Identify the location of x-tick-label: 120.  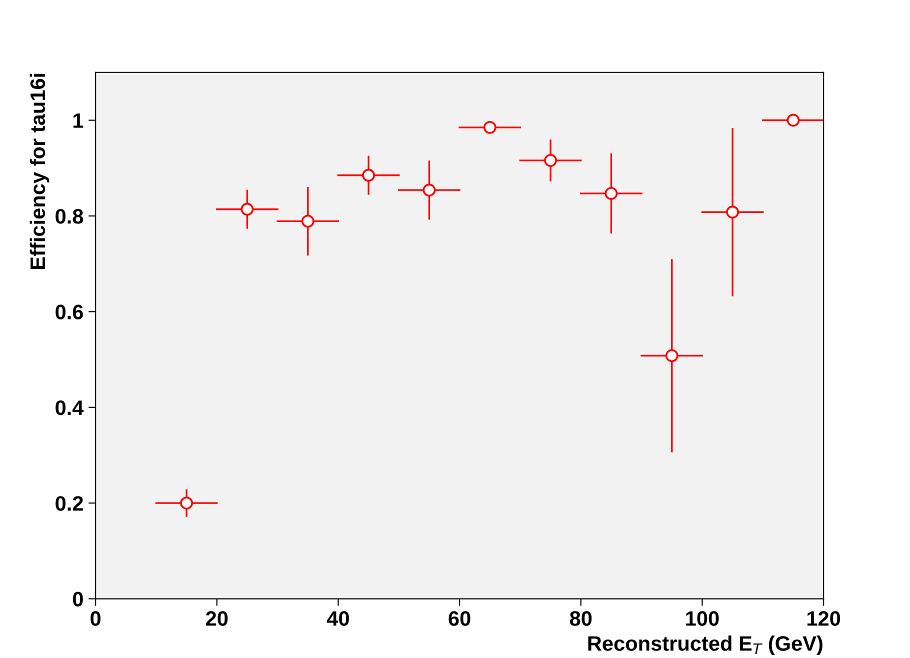
(823, 618).